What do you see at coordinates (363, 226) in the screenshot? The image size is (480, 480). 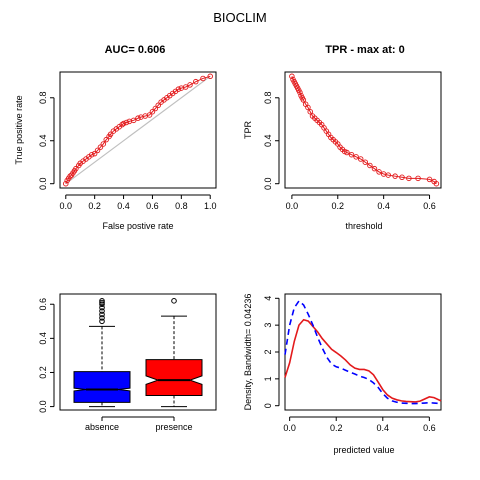 I see `tpr-x-label: threshold` at bounding box center [363, 226].